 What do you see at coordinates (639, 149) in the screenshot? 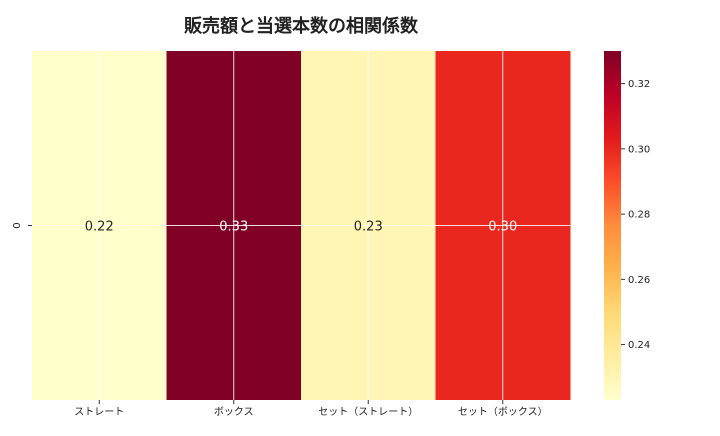
I see `colorbar-tick-label: 0.30` at bounding box center [639, 149].